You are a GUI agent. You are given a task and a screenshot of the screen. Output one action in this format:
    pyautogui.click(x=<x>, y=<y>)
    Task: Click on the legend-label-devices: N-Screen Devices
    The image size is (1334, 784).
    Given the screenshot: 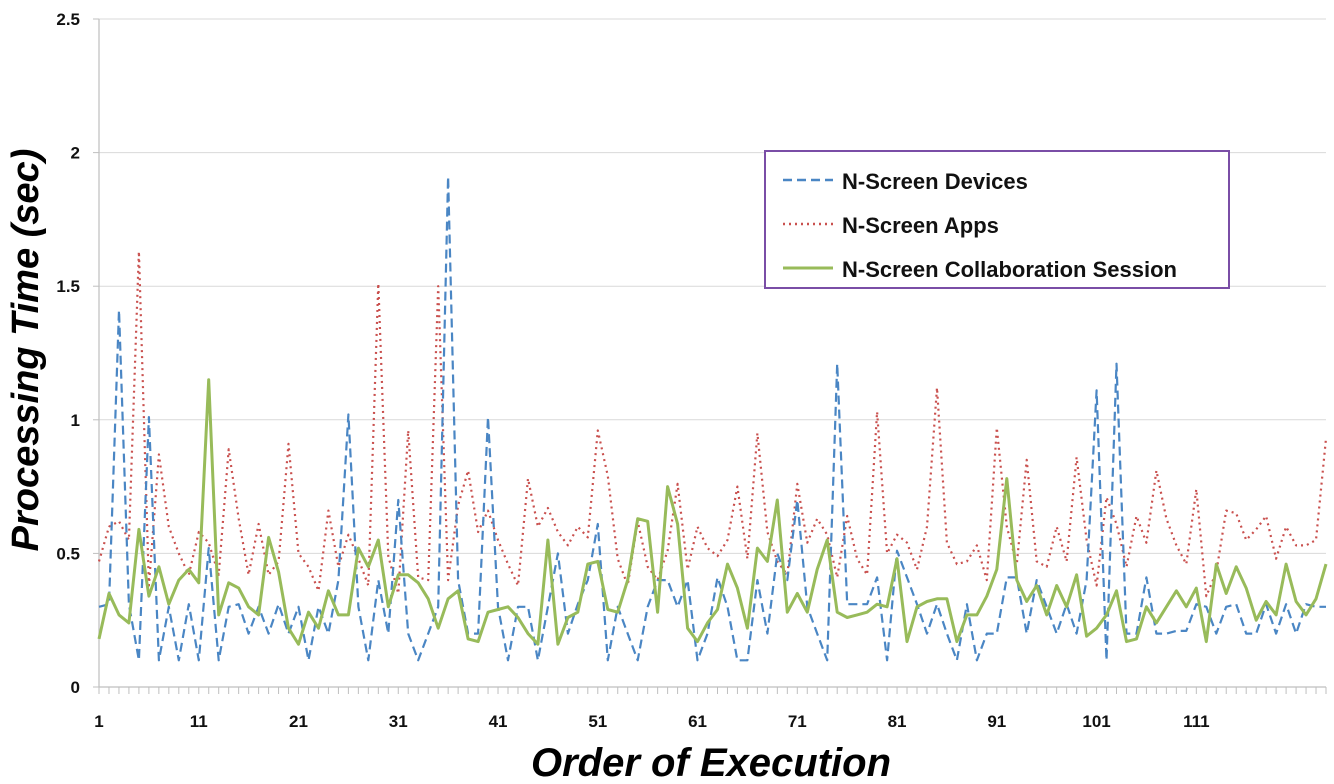 What is the action you would take?
    pyautogui.click(x=935, y=181)
    